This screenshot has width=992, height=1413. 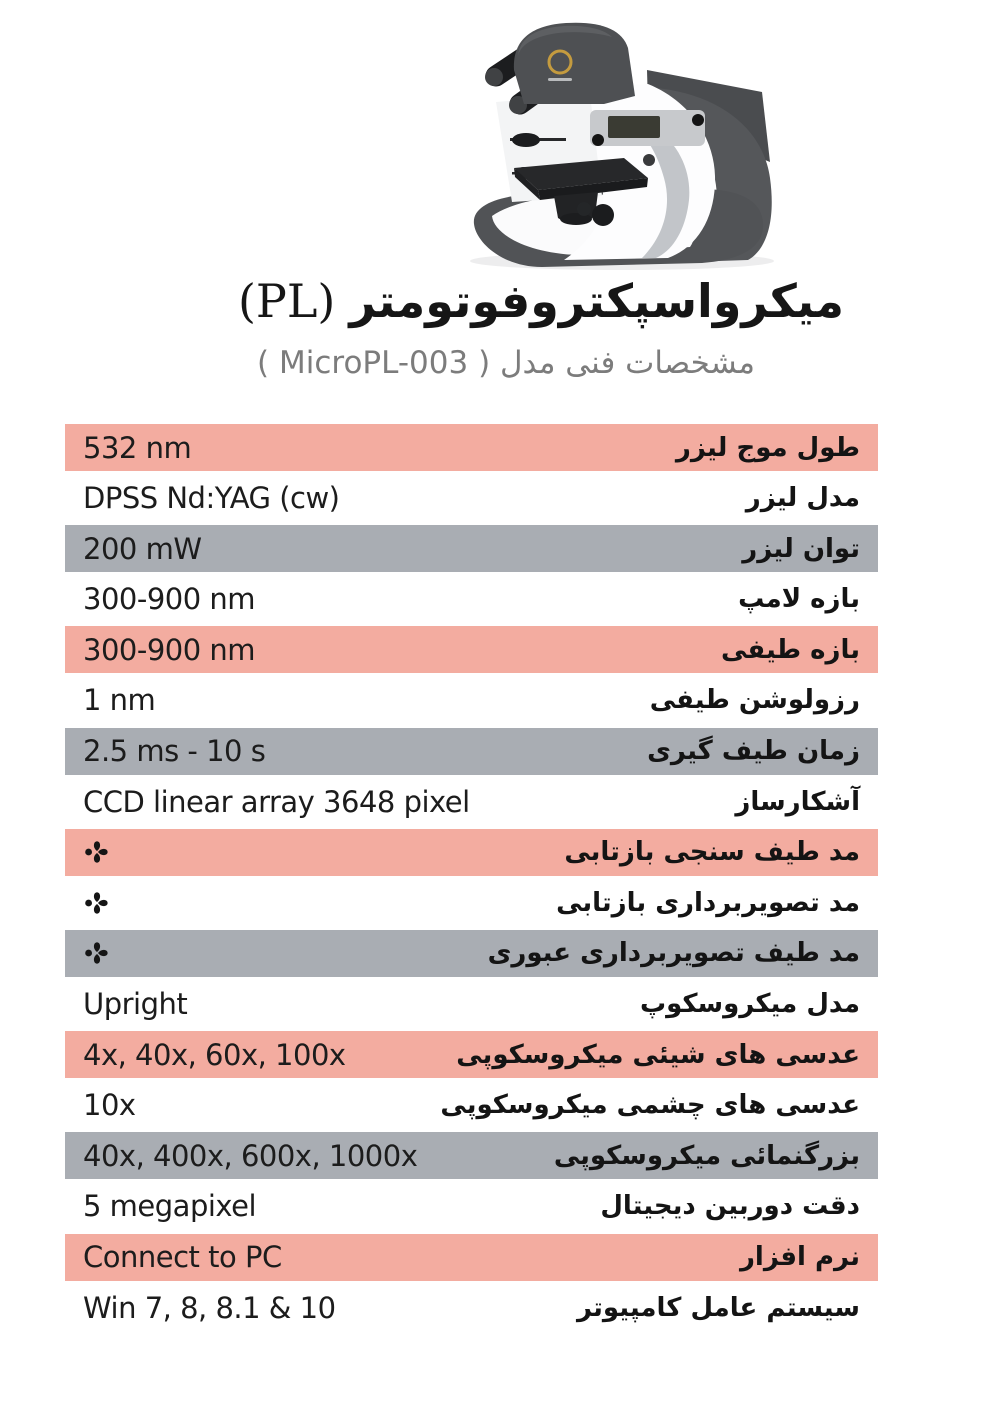 I want to click on row-value: Connect to PC, so click(x=182, y=1257).